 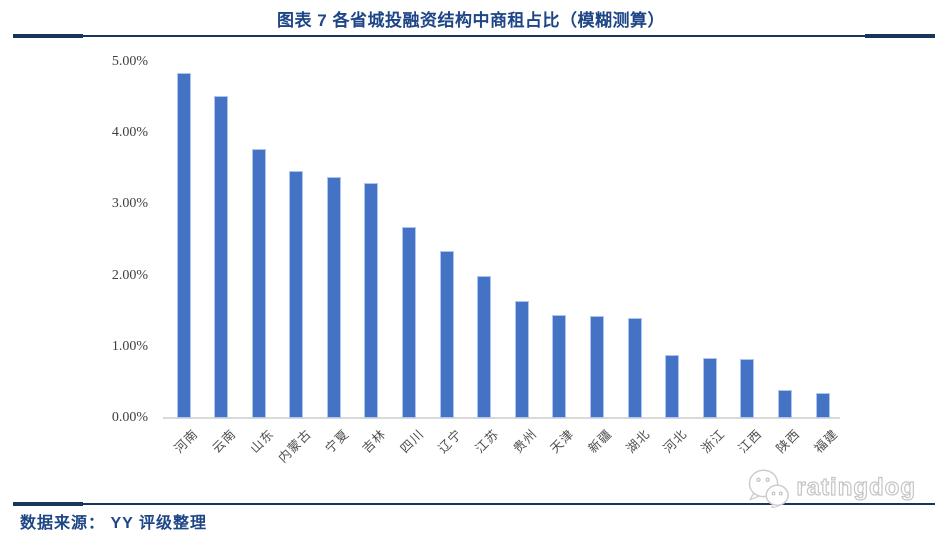 What do you see at coordinates (183, 245) in the screenshot?
I see `bar-河南` at bounding box center [183, 245].